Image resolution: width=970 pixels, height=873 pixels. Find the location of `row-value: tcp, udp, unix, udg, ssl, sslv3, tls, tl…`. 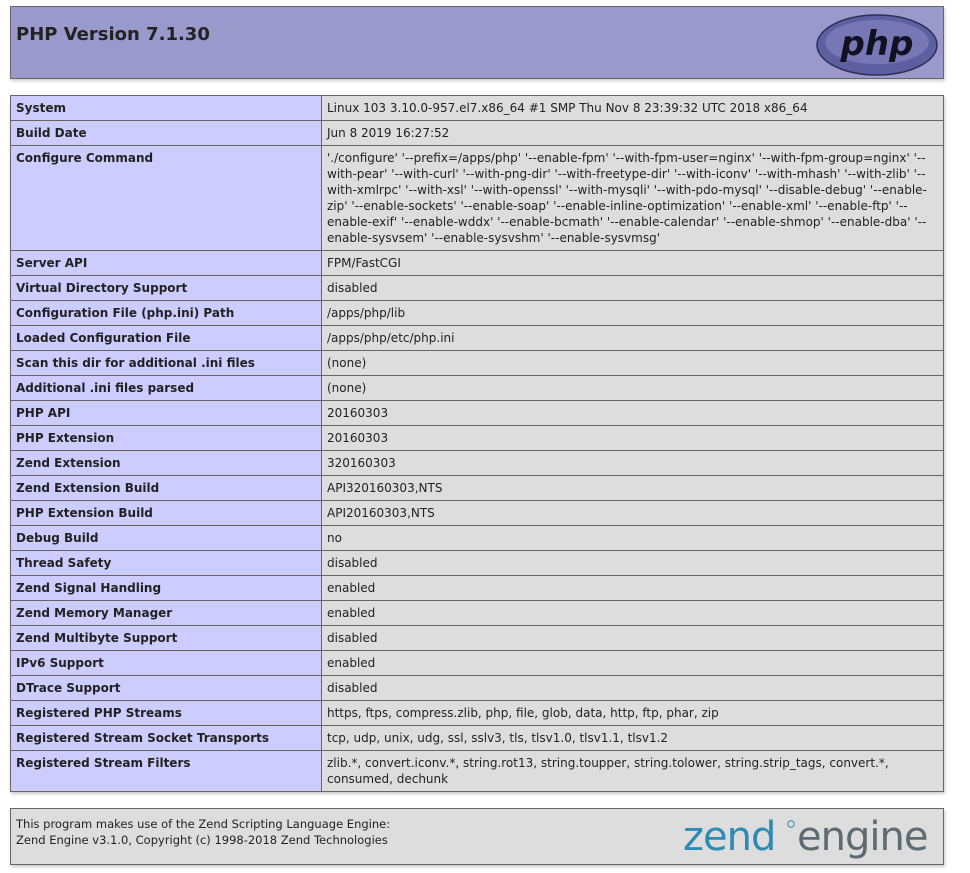

row-value: tcp, udp, unix, udg, ssl, sslv3, tls, tl… is located at coordinates (632, 738).